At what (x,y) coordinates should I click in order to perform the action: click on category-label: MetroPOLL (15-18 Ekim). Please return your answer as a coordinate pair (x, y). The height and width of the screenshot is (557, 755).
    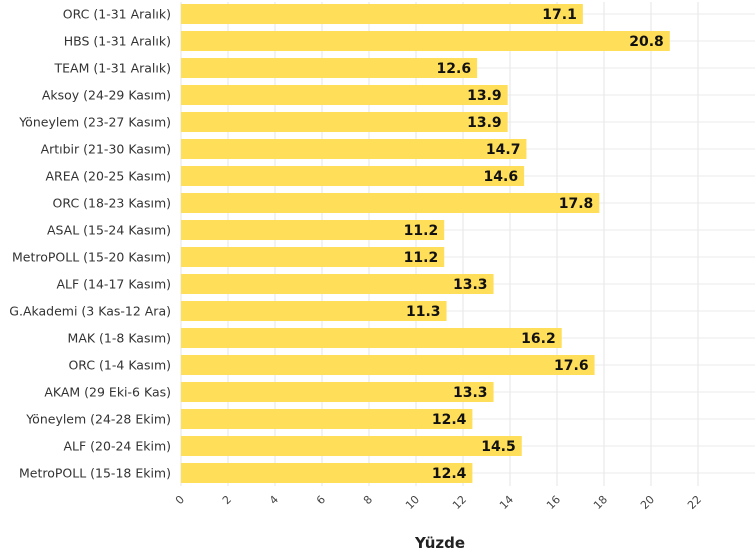
    Looking at the image, I should click on (95, 473).